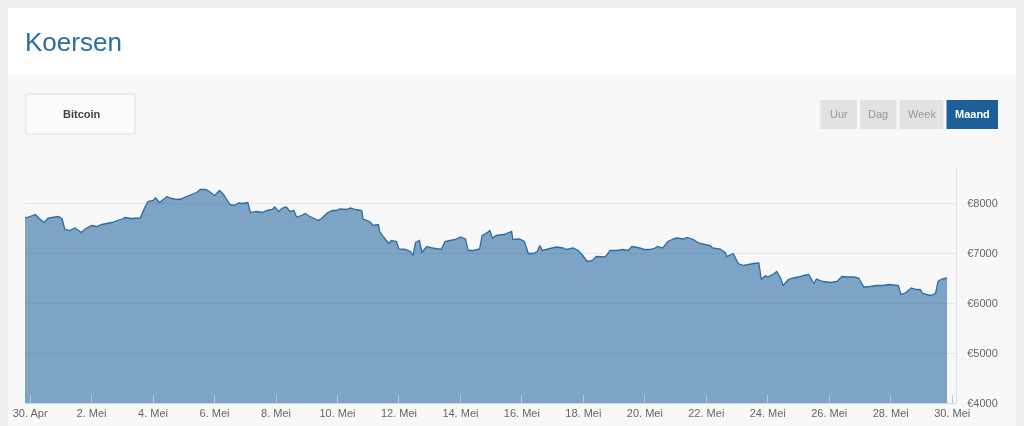  Describe the element at coordinates (982, 402) in the screenshot. I see `y-tick-label: €4000` at that location.